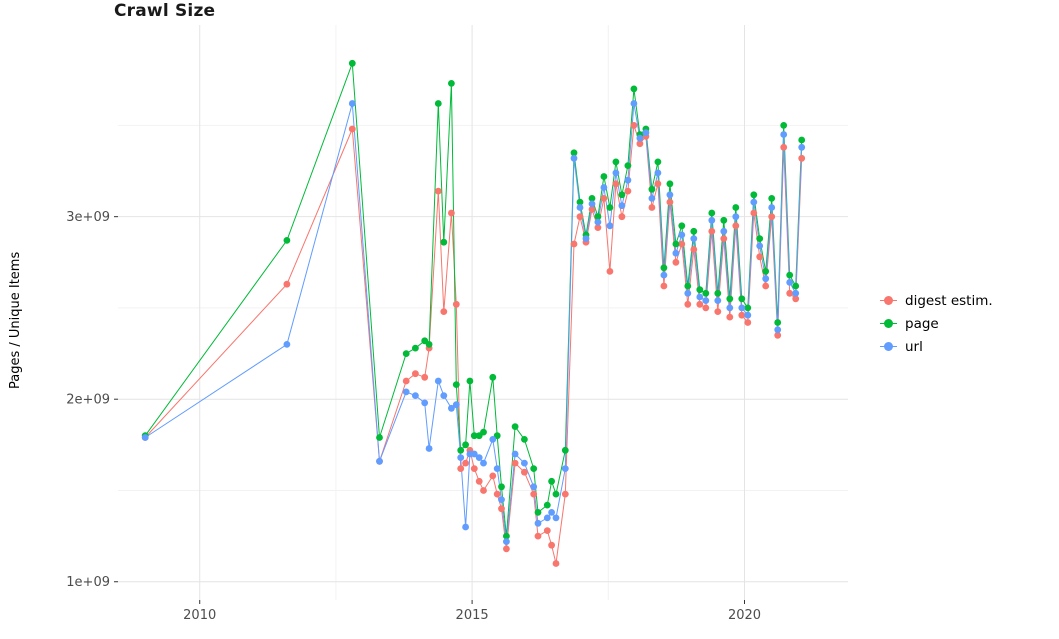 This screenshot has height=639, width=1059. I want to click on chart-title: Crawl Size, so click(165, 11).